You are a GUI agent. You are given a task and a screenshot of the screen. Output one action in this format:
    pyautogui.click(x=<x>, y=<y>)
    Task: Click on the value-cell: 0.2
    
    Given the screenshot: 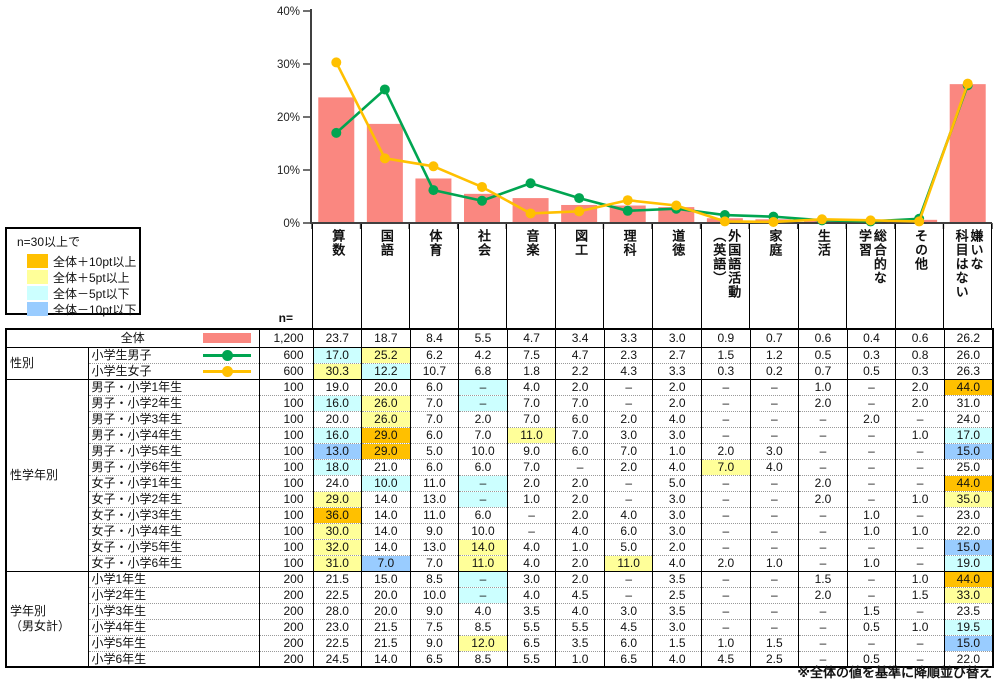 What is the action you would take?
    pyautogui.click(x=774, y=370)
    